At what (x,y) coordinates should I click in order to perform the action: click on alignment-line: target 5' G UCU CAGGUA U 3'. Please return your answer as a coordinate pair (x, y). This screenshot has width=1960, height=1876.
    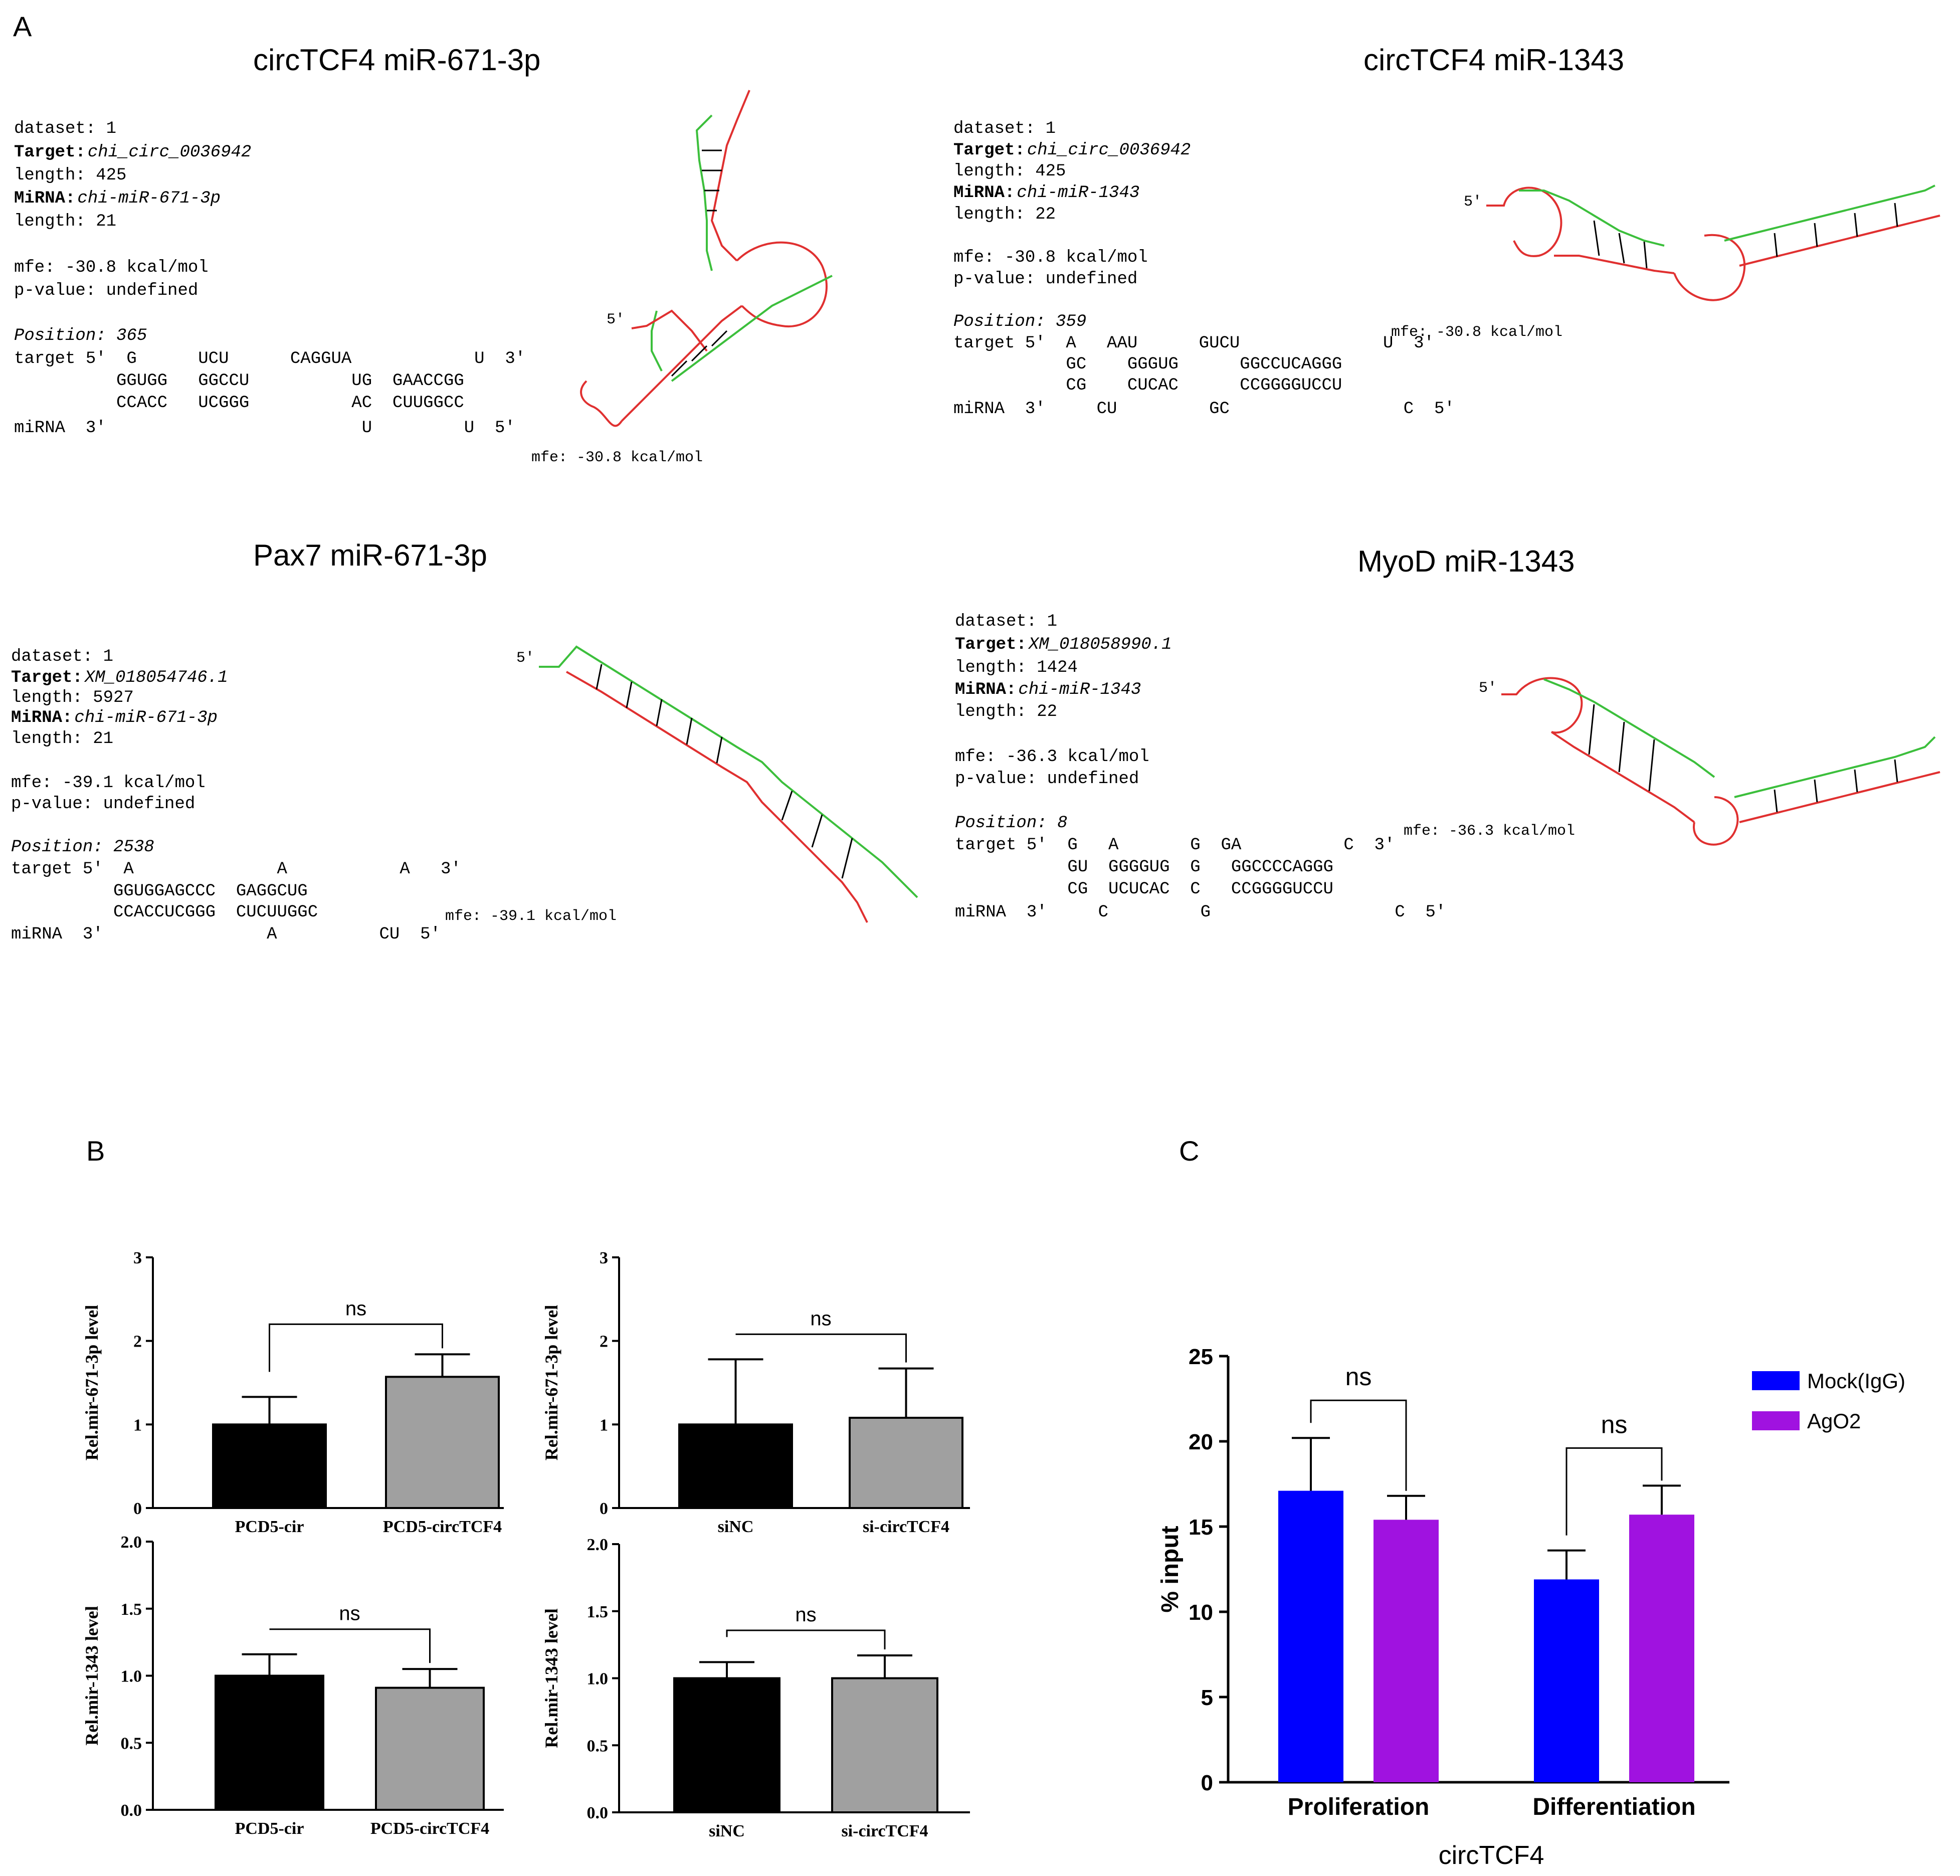
    Looking at the image, I should click on (269, 359).